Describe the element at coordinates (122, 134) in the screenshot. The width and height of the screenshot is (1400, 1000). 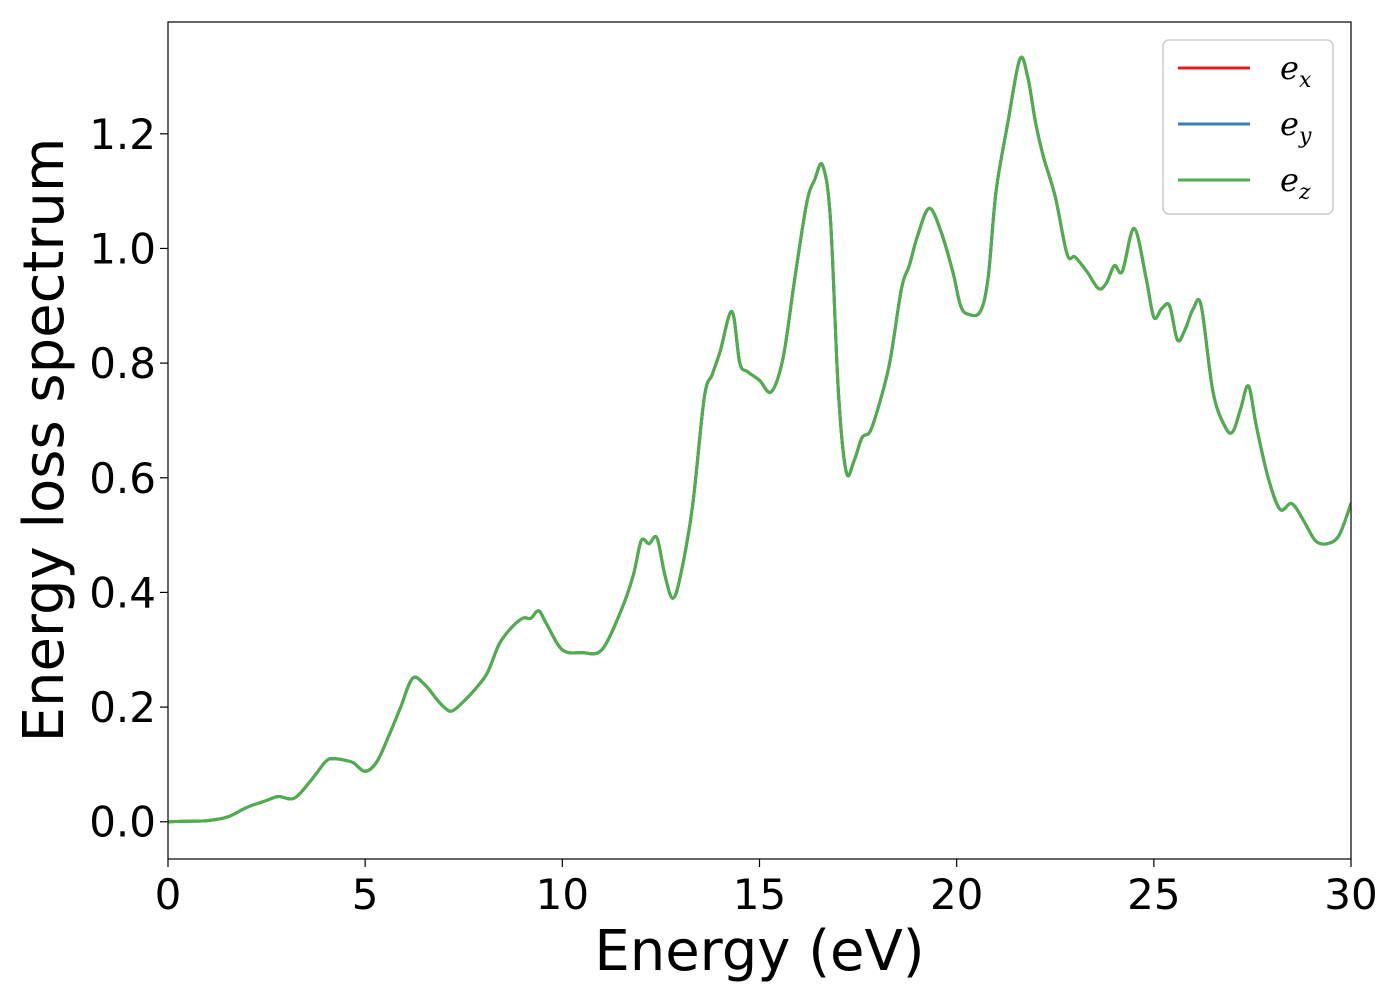
I see `y-tick-label: 1.2` at that location.